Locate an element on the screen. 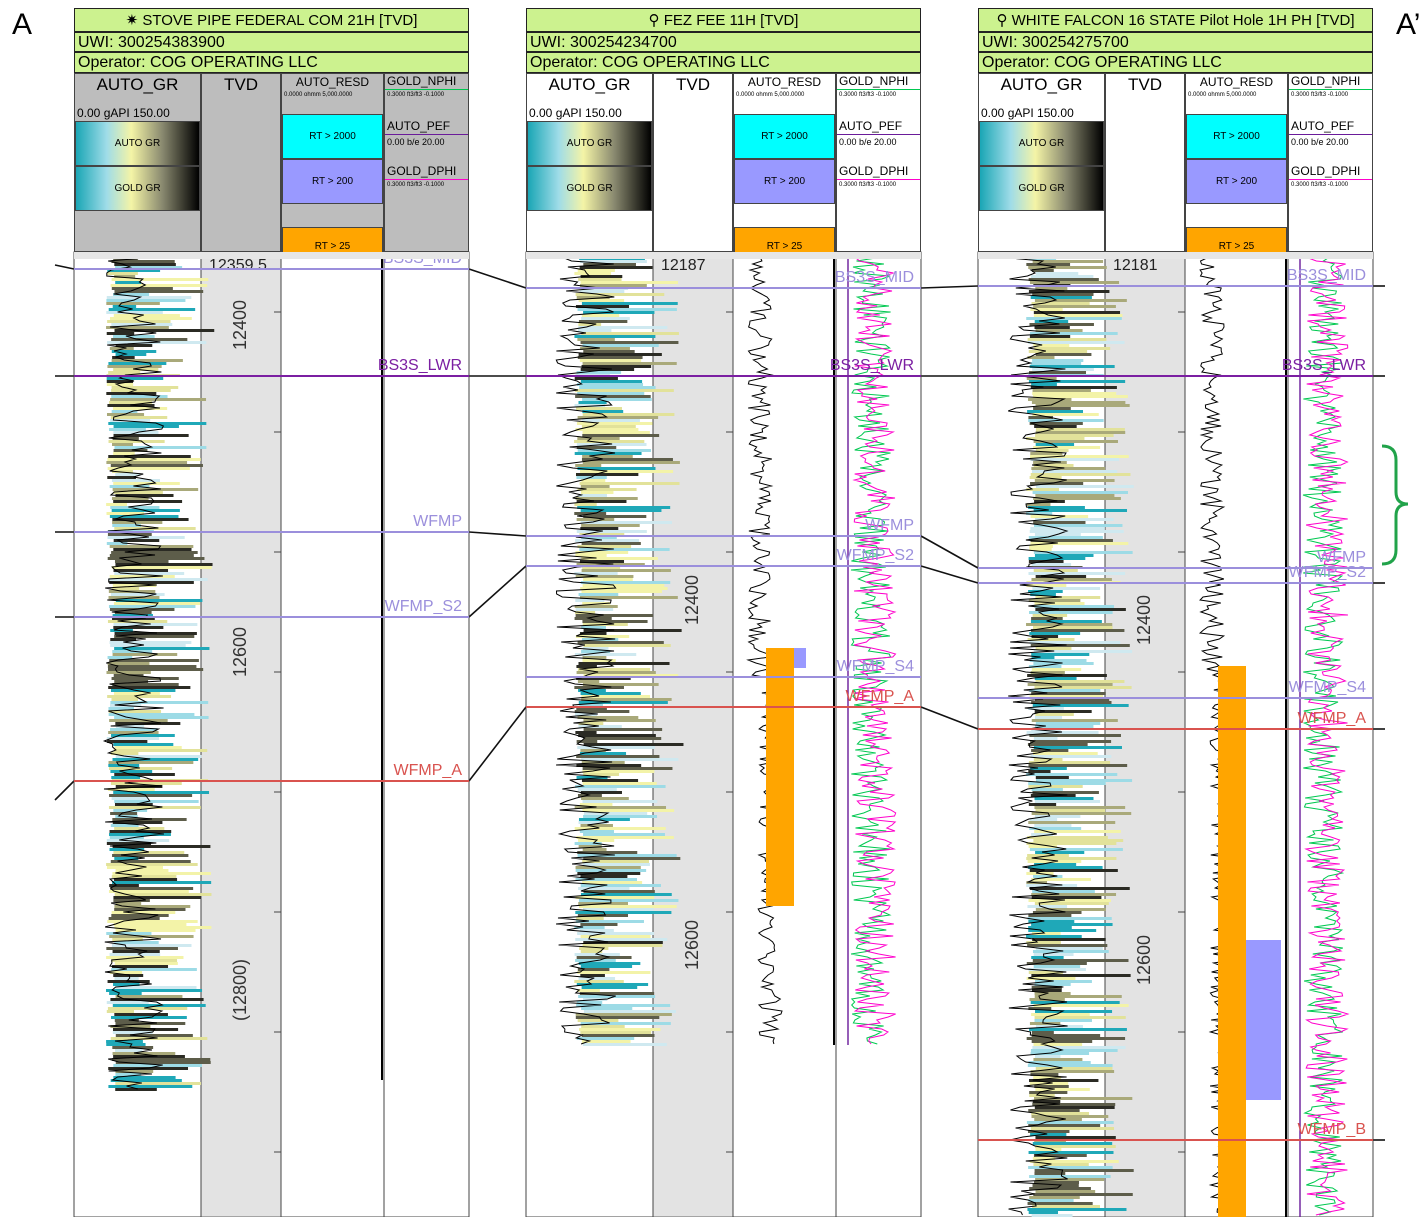 This screenshot has width=1424, height=1217. tvd-track is located at coordinates (693, 734).